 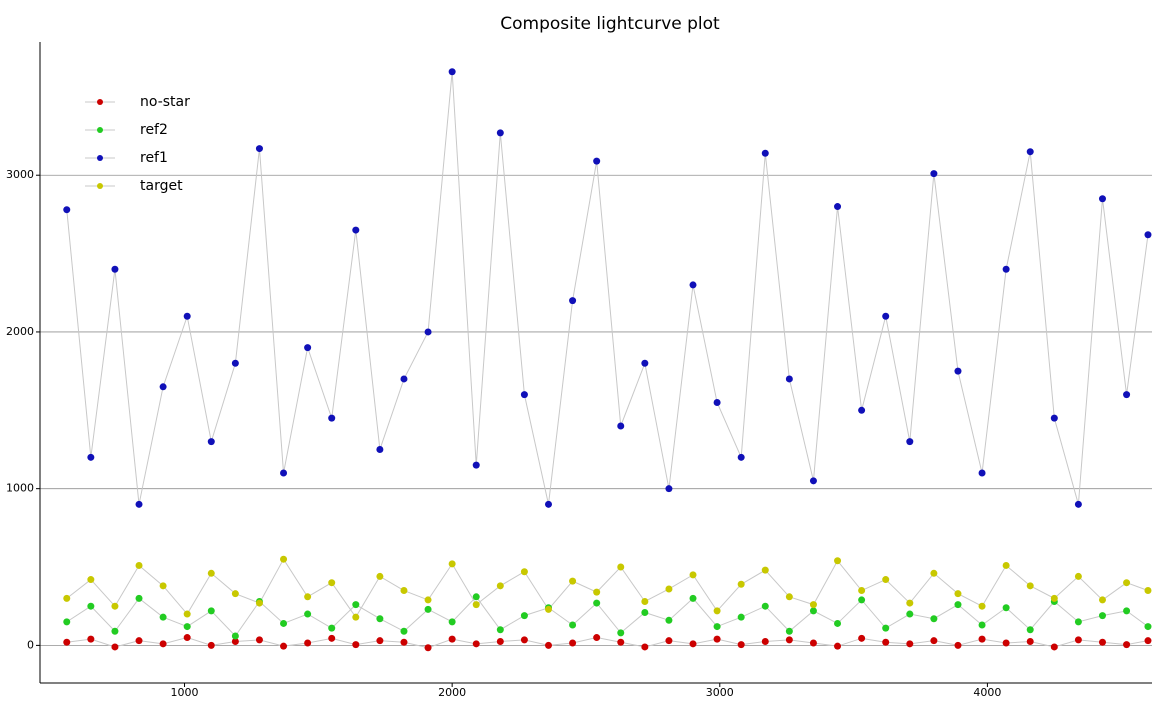 What do you see at coordinates (607, 588) in the screenshot?
I see `series-line` at bounding box center [607, 588].